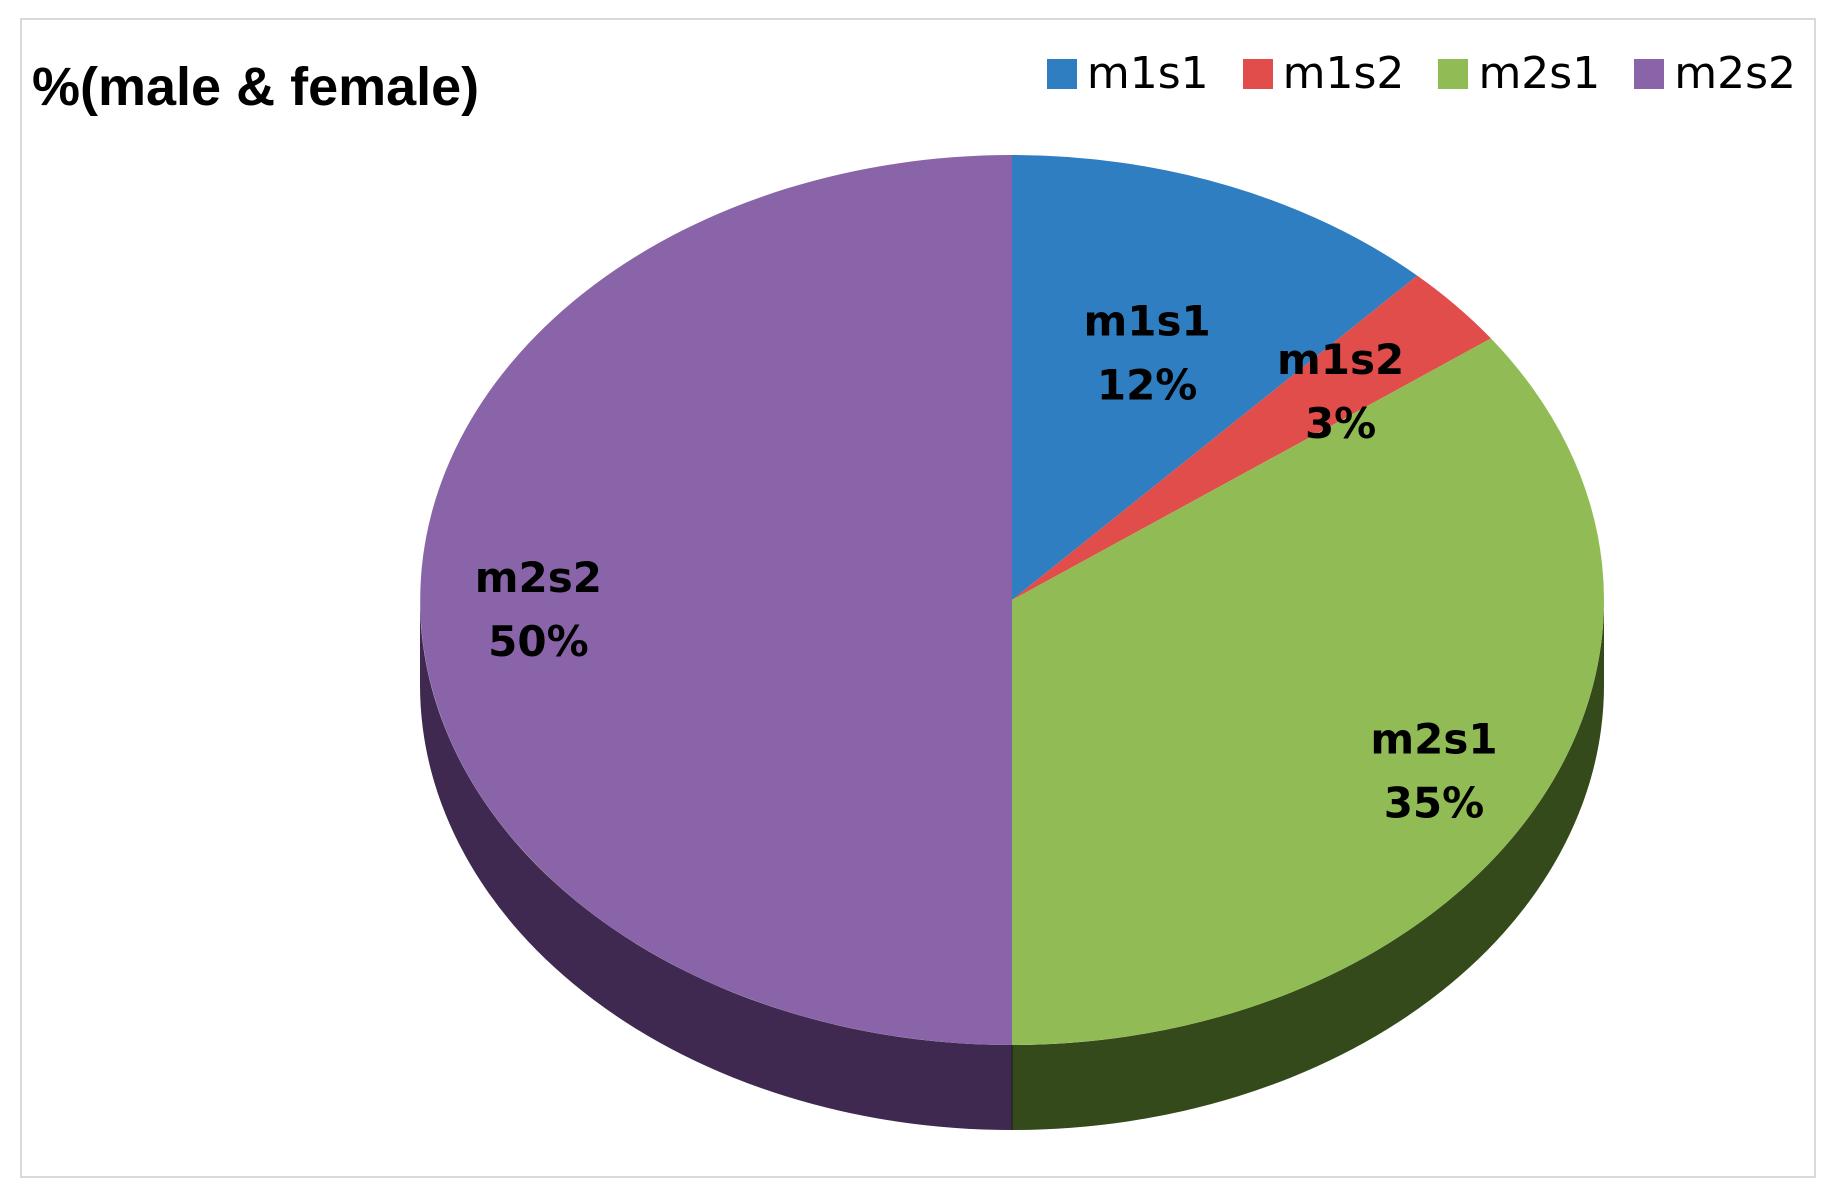 The image size is (1836, 1196). Describe the element at coordinates (256, 87) in the screenshot. I see `chart-title: %(male & female)` at that location.